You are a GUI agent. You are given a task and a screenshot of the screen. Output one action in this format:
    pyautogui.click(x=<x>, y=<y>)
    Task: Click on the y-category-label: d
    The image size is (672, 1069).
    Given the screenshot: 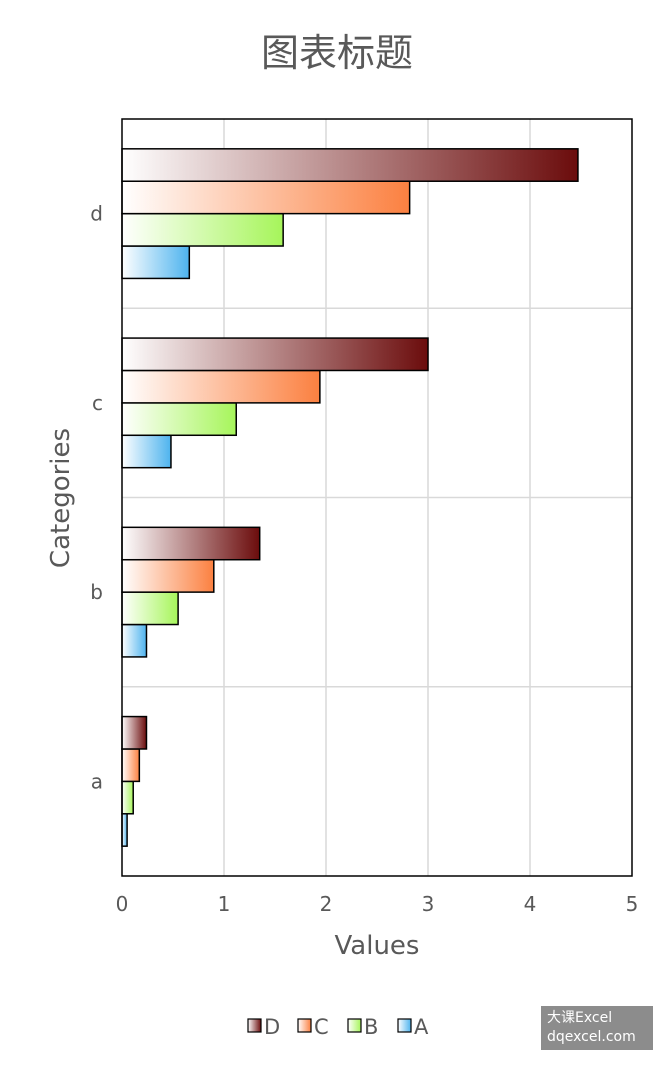 What is the action you would take?
    pyautogui.click(x=96, y=214)
    